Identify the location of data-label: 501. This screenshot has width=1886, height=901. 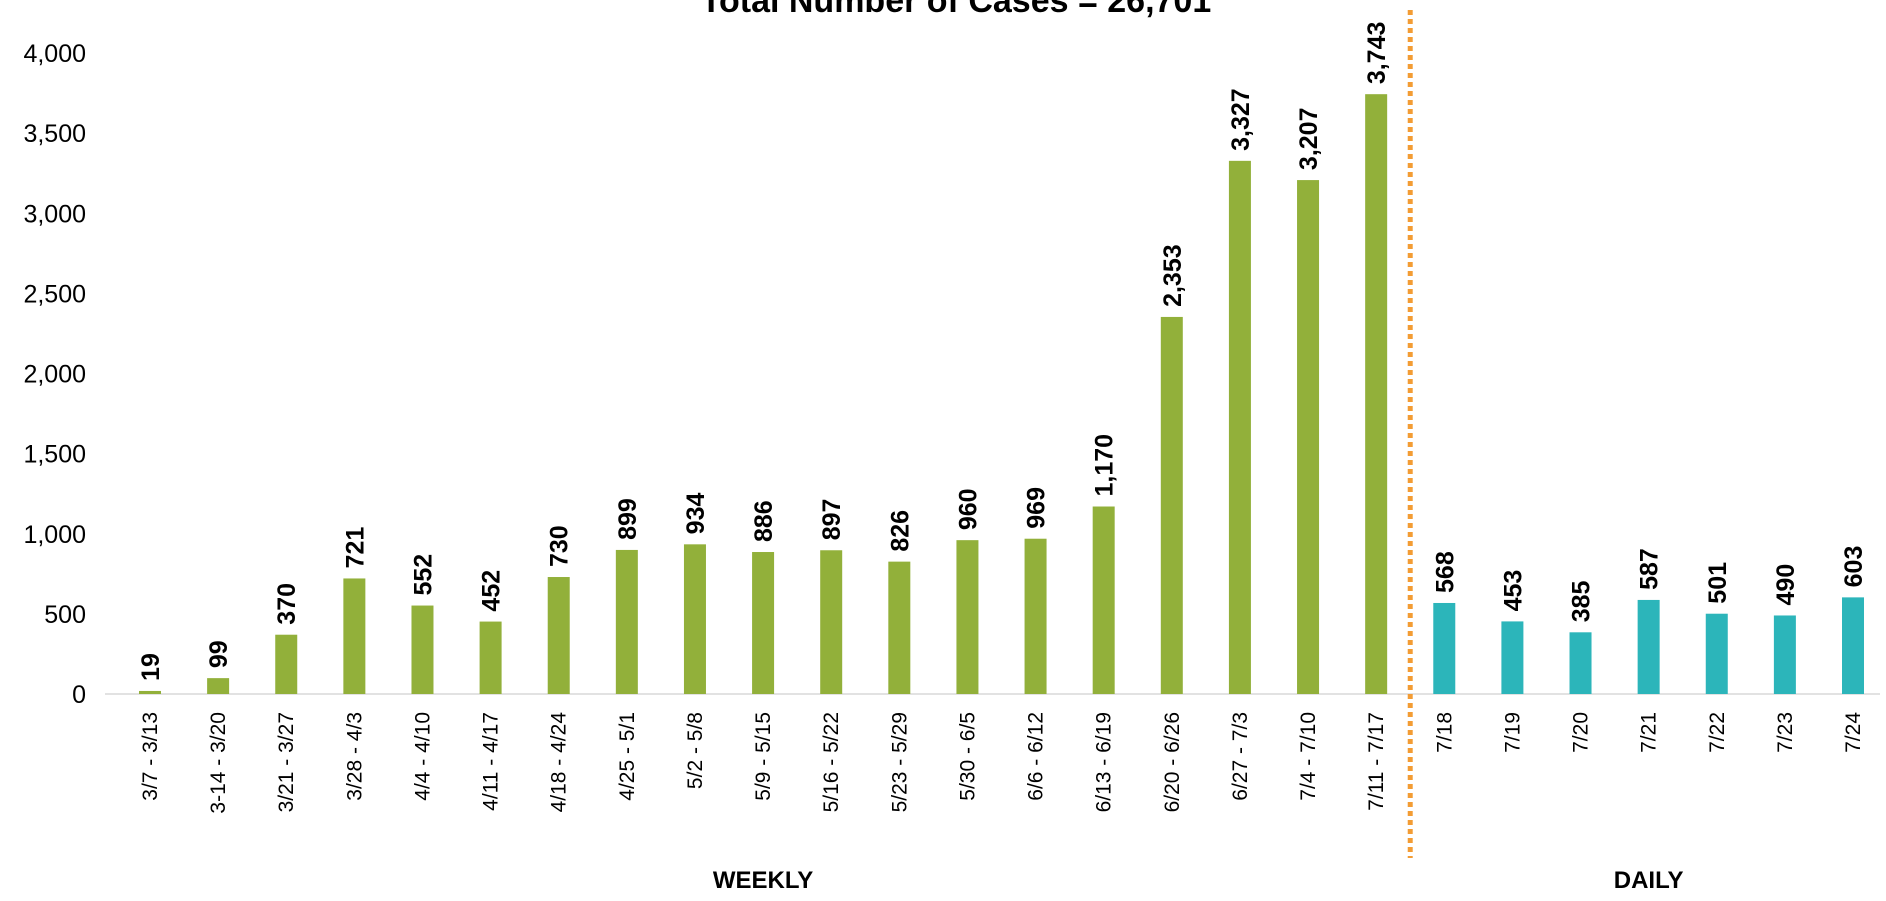
(1718, 583).